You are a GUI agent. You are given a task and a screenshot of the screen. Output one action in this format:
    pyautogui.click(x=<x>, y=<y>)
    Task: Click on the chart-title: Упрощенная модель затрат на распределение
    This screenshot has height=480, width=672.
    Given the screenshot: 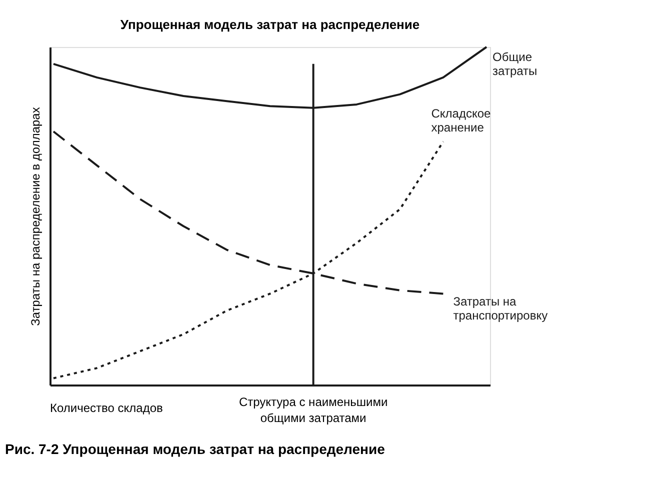 What is the action you would take?
    pyautogui.click(x=270, y=24)
    